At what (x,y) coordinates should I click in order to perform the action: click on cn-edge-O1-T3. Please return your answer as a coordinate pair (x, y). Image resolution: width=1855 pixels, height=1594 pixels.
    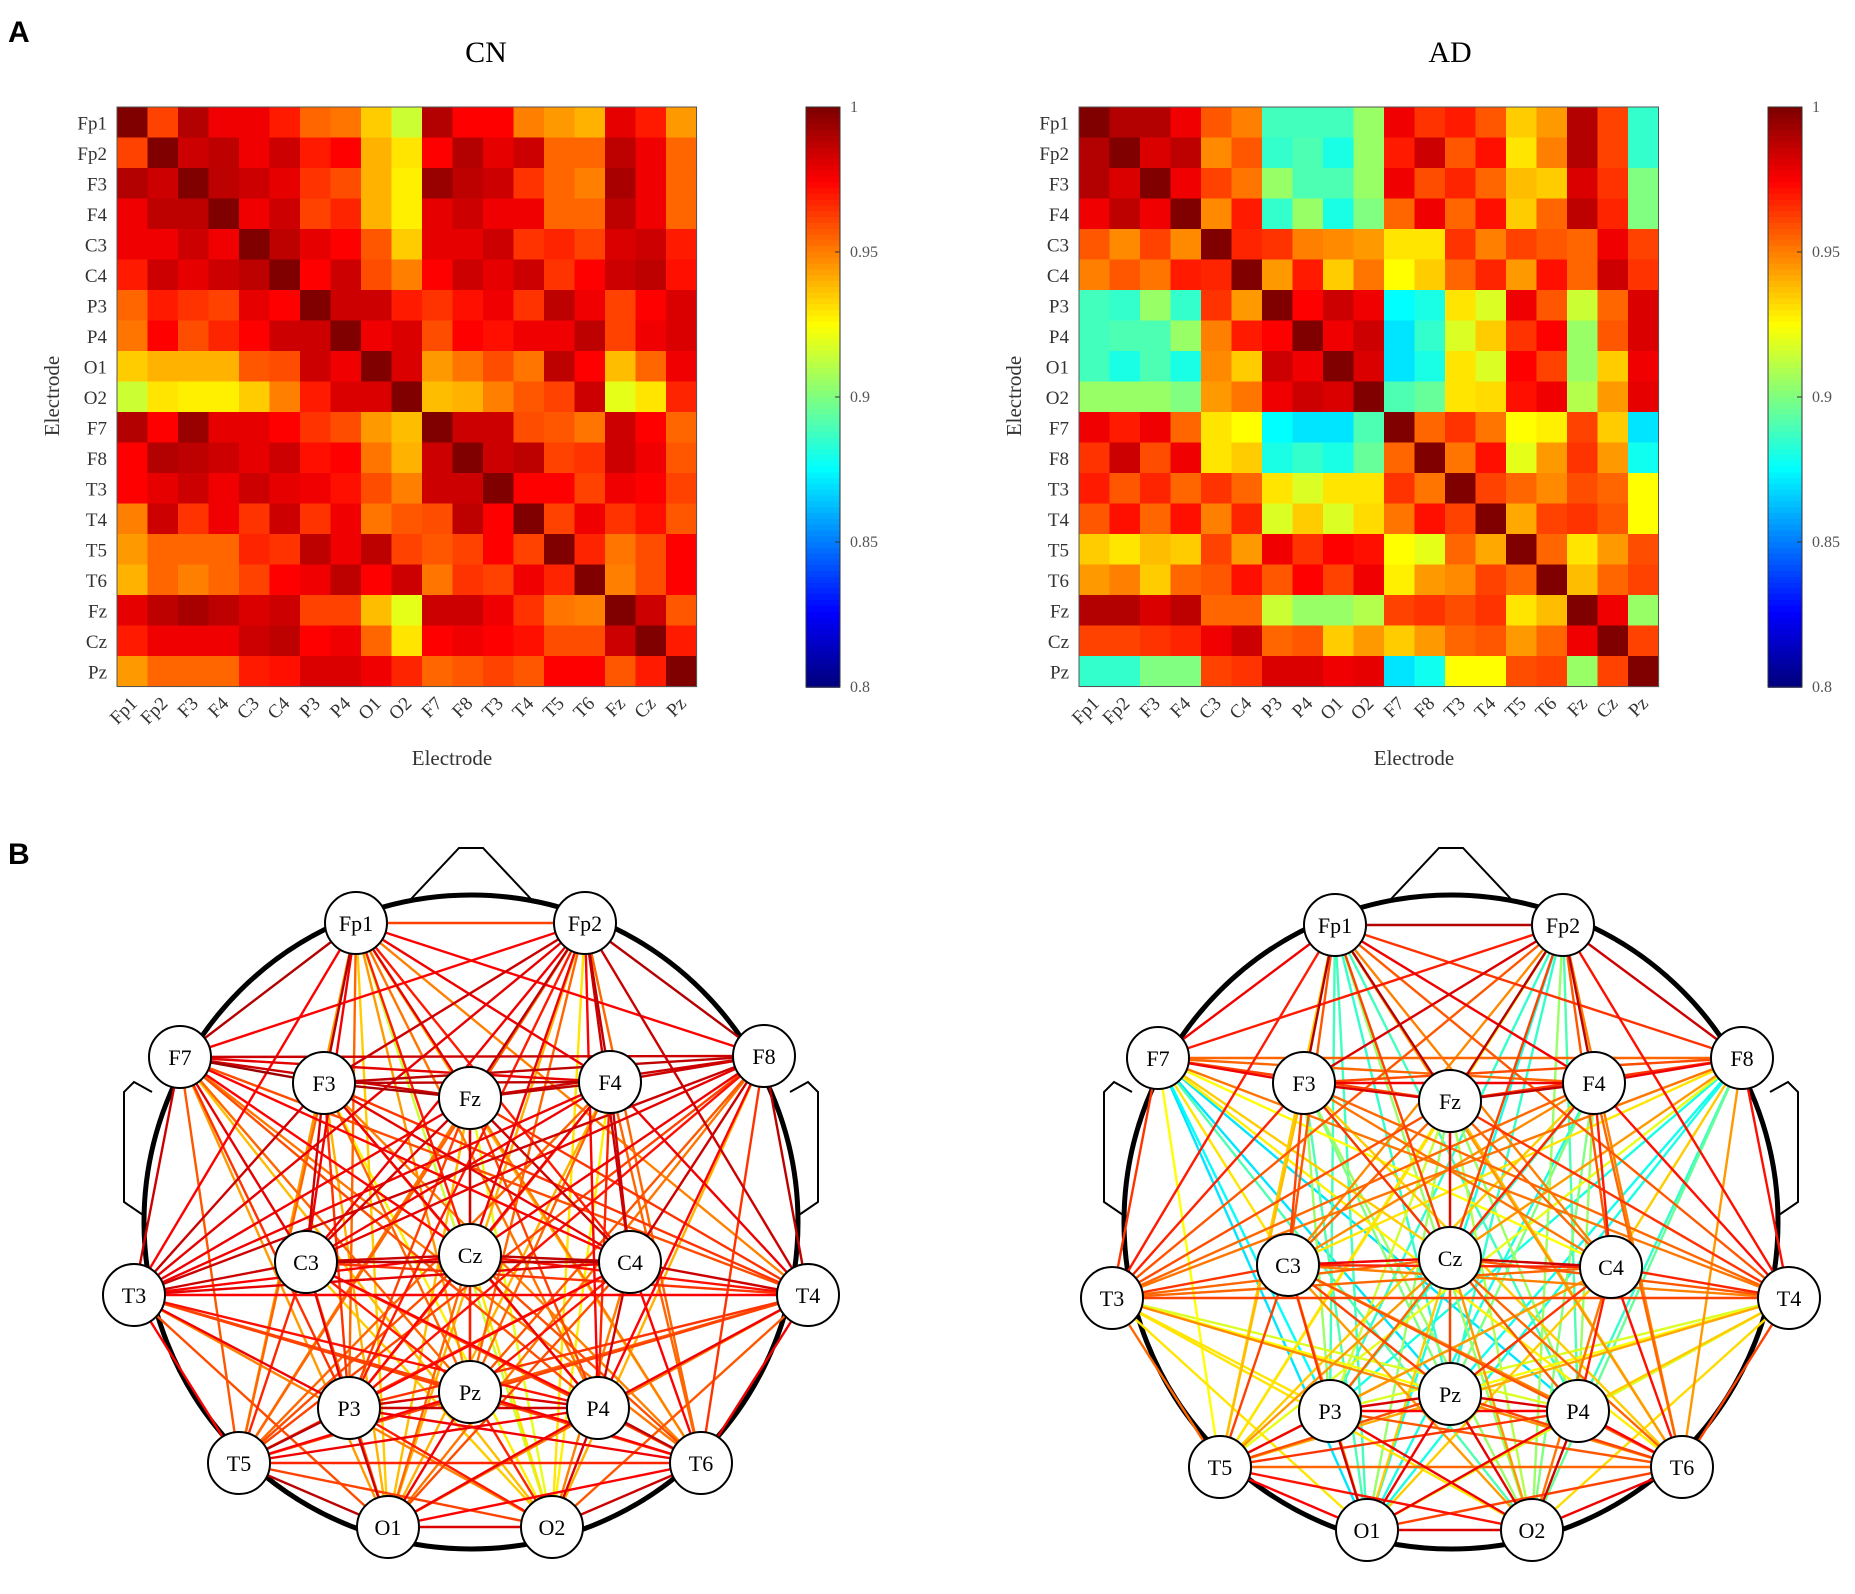
    Looking at the image, I should click on (261, 1411).